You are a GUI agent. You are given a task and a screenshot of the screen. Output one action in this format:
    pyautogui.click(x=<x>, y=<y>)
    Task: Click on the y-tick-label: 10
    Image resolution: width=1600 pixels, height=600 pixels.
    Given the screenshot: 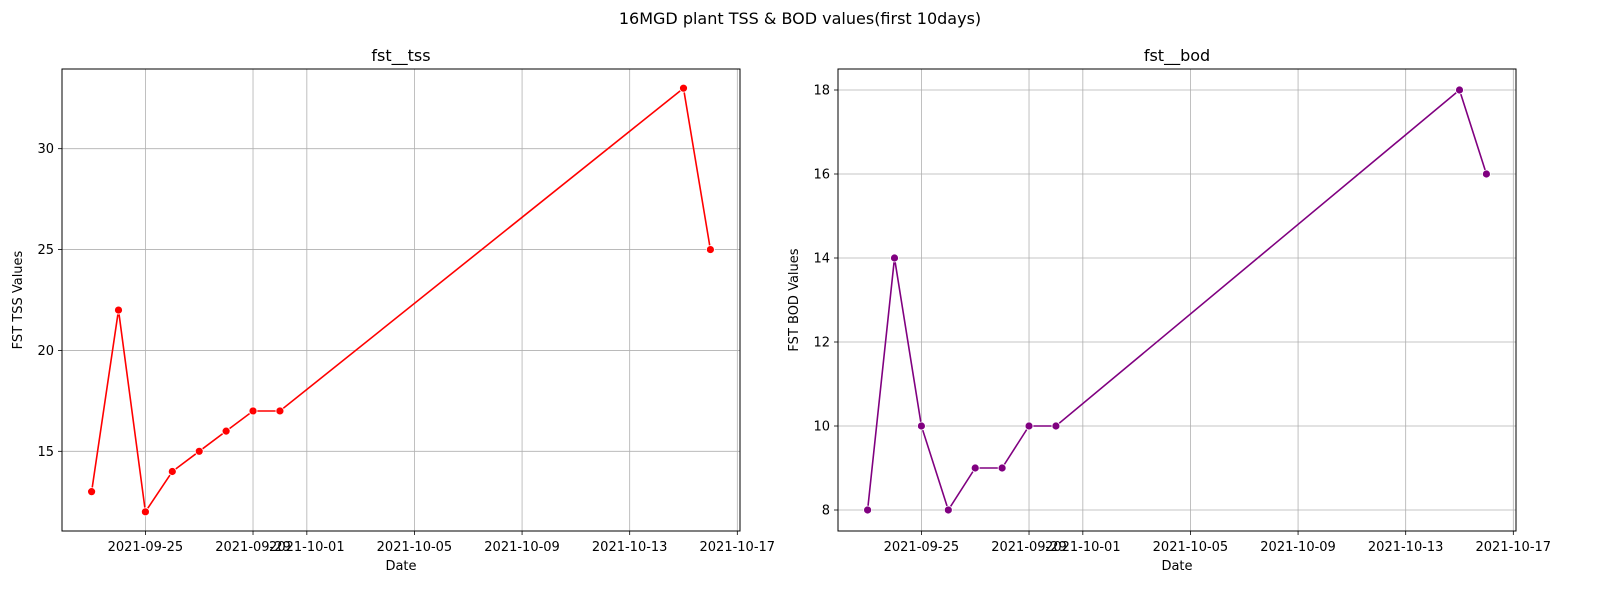 What is the action you would take?
    pyautogui.click(x=821, y=427)
    